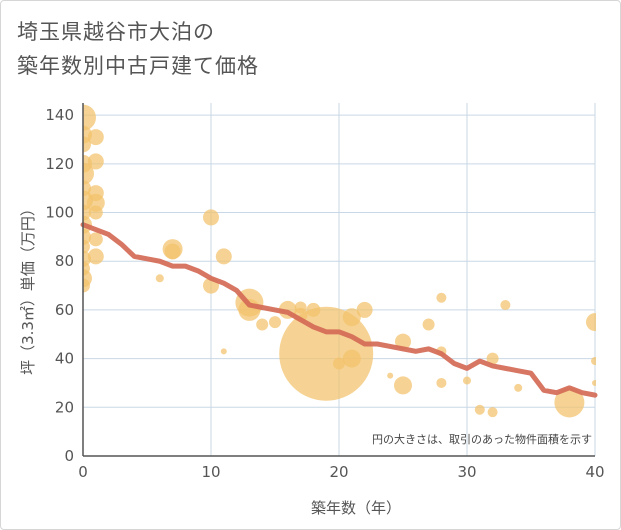 The height and width of the screenshot is (530, 621). I want to click on title-line-2: 築年数別中古戸建て価格, so click(138, 66).